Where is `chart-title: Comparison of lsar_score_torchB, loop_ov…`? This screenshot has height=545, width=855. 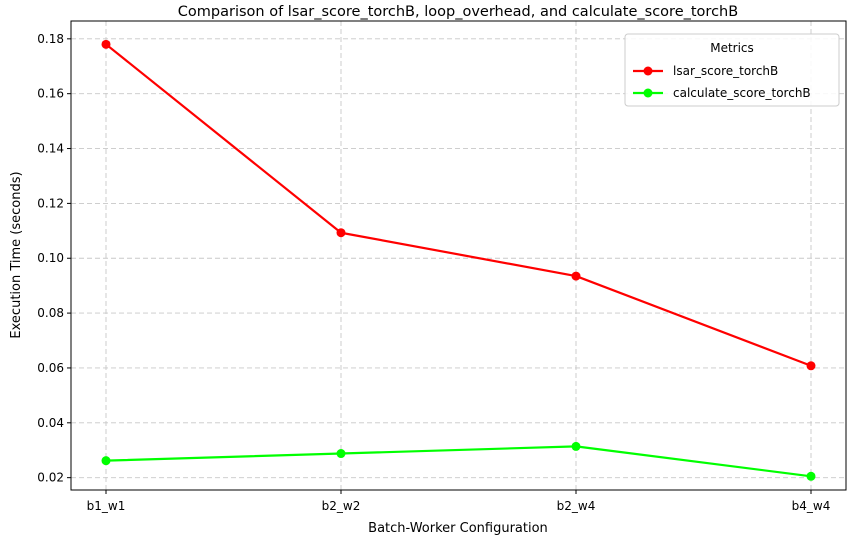 chart-title: Comparison of lsar_score_torchB, loop_ov… is located at coordinates (458, 12).